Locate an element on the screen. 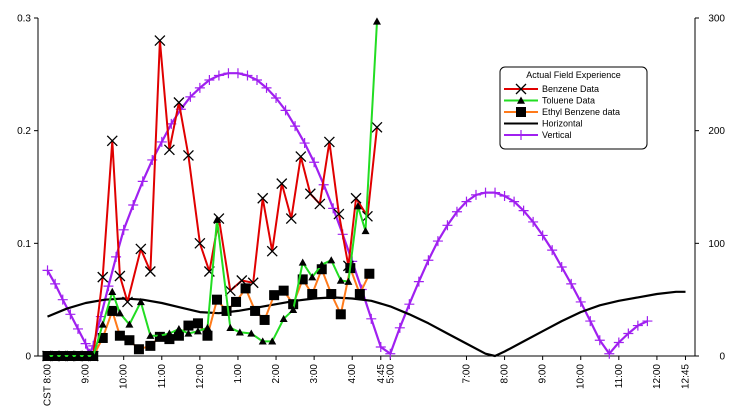 This screenshot has width=750, height=406. legend-label: Toluene Data is located at coordinates (568, 101).